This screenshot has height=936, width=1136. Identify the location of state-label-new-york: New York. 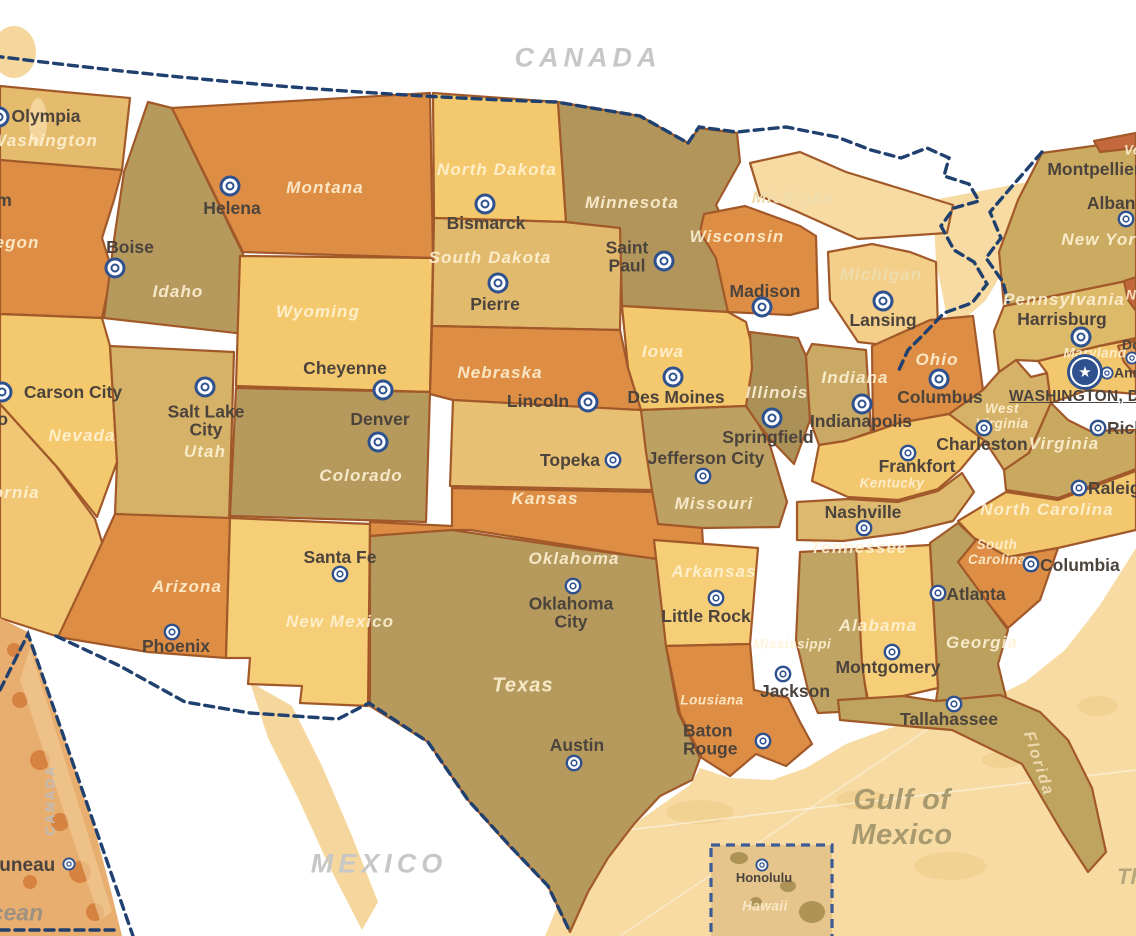
(1098, 239).